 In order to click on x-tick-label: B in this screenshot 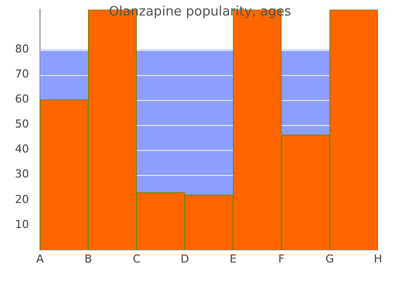, I will do `click(88, 259)`.